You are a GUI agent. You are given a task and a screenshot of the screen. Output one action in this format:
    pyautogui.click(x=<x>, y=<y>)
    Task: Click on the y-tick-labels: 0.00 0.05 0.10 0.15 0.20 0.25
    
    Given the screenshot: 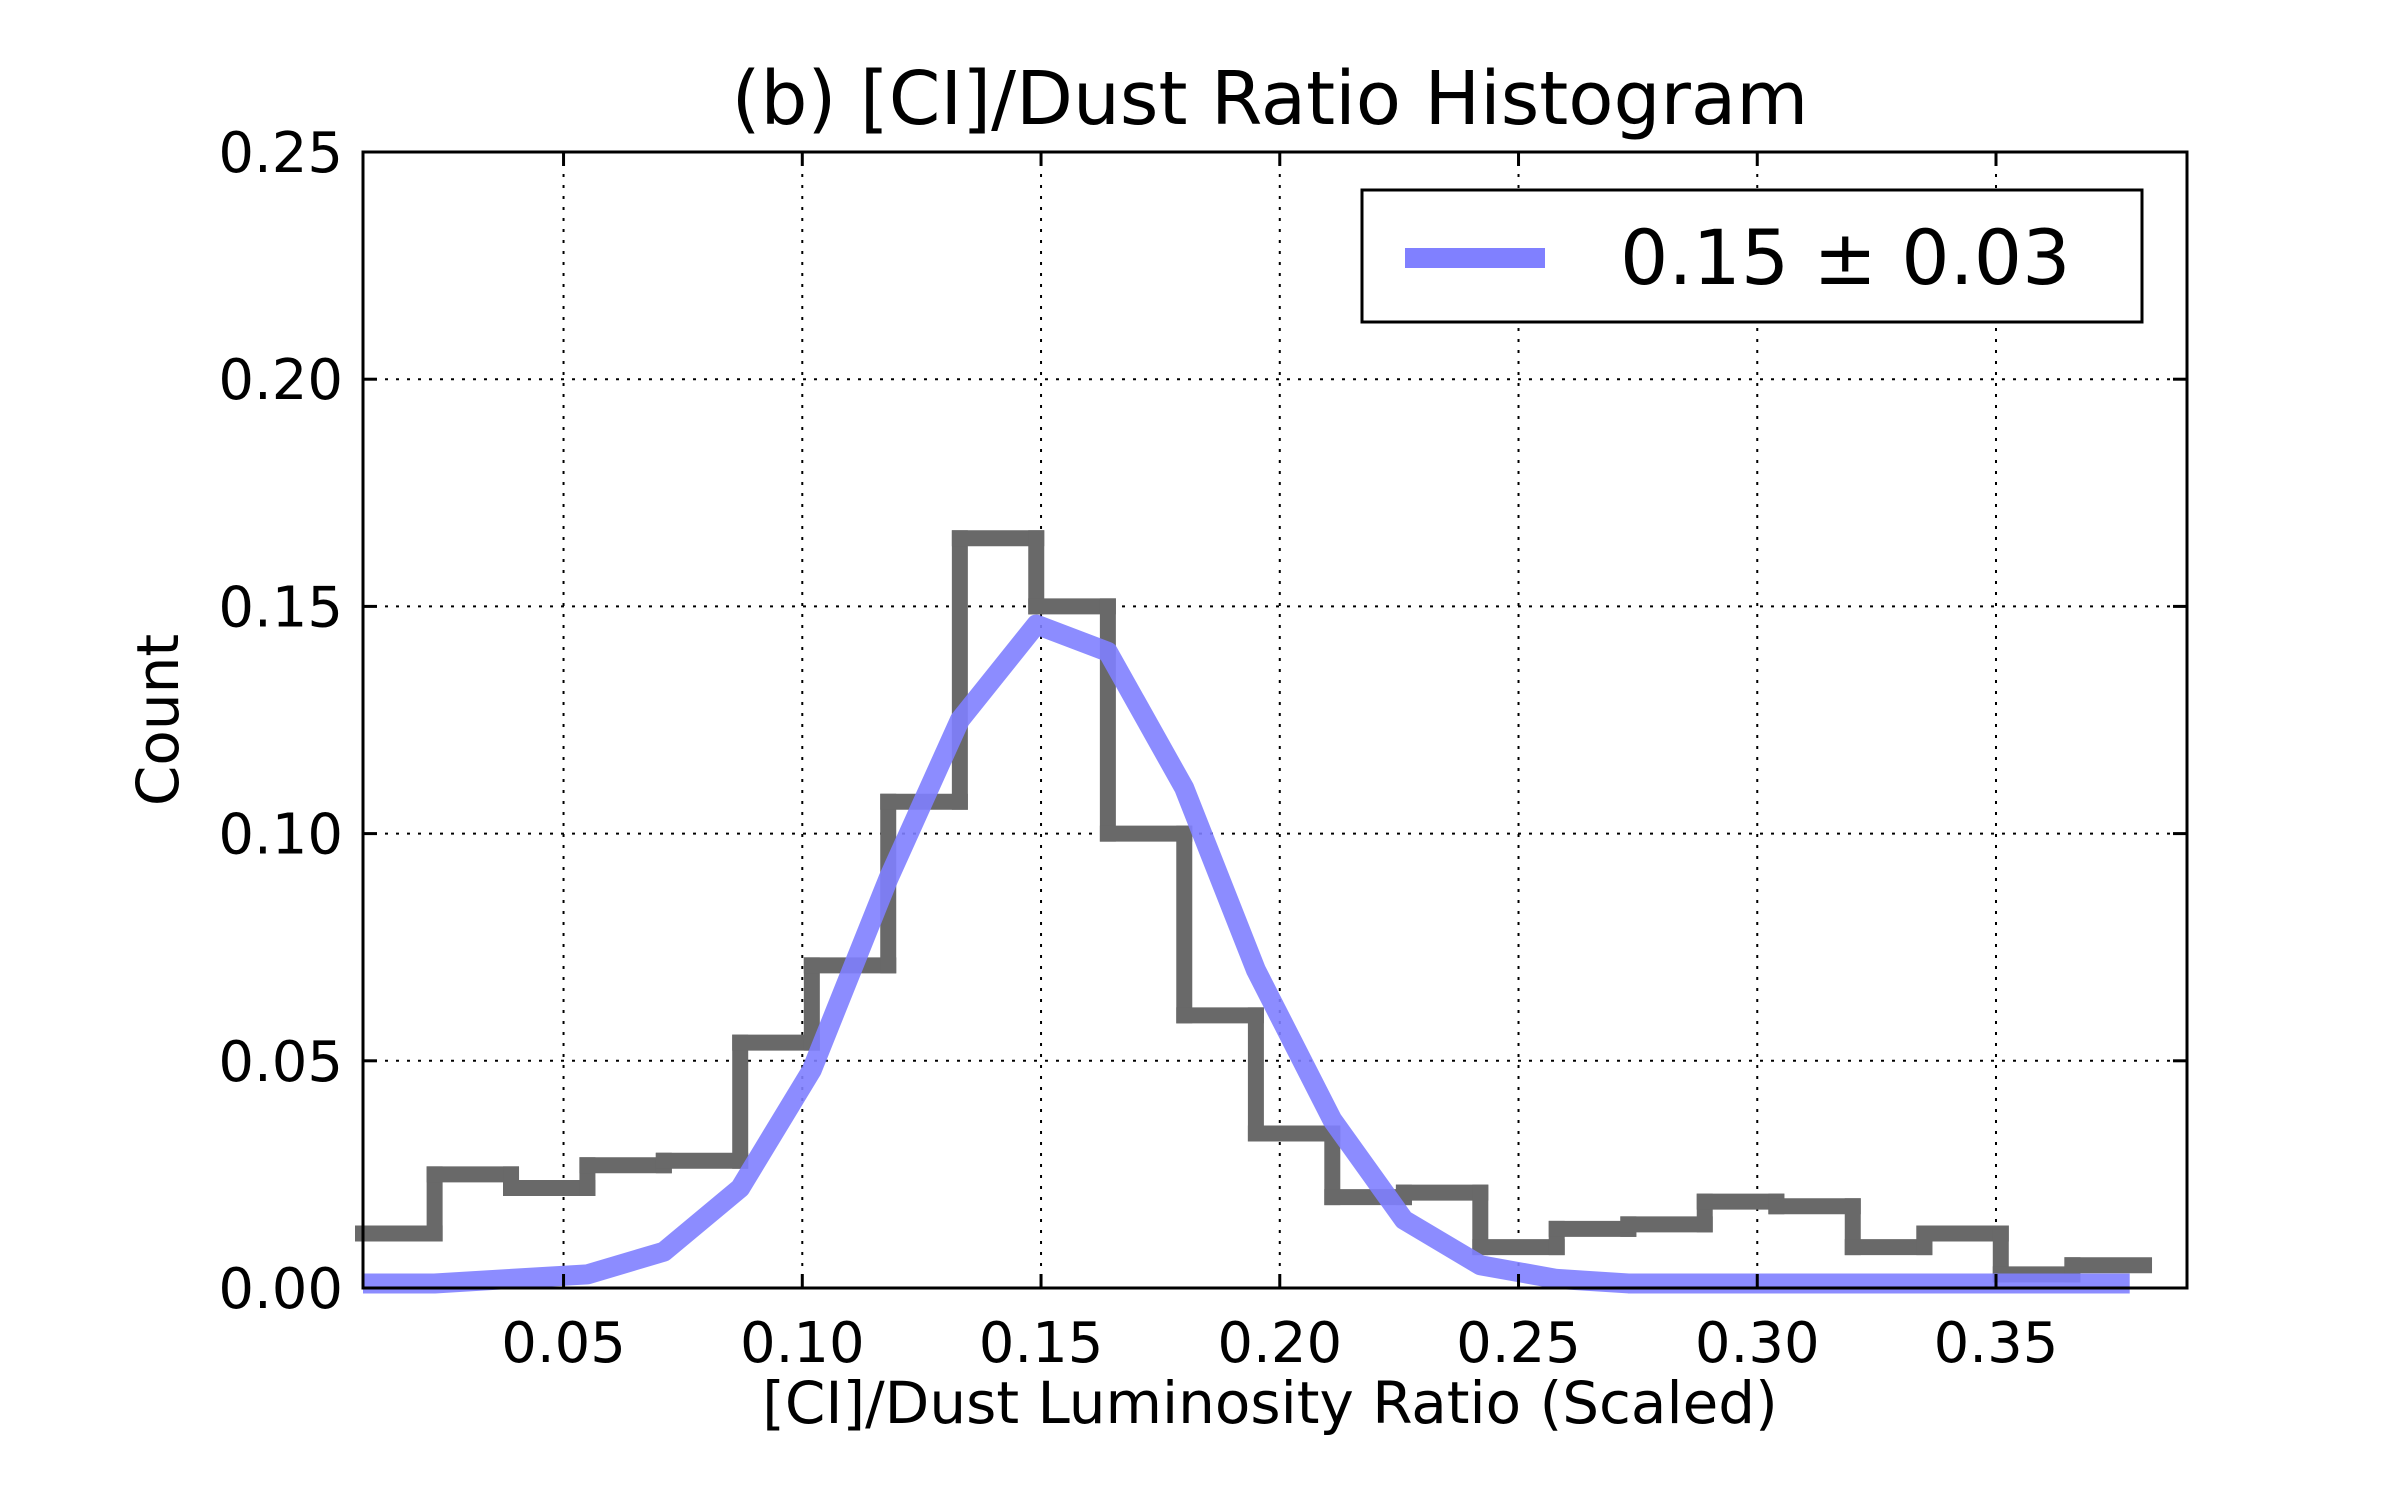 What is the action you would take?
    pyautogui.click(x=280, y=721)
    